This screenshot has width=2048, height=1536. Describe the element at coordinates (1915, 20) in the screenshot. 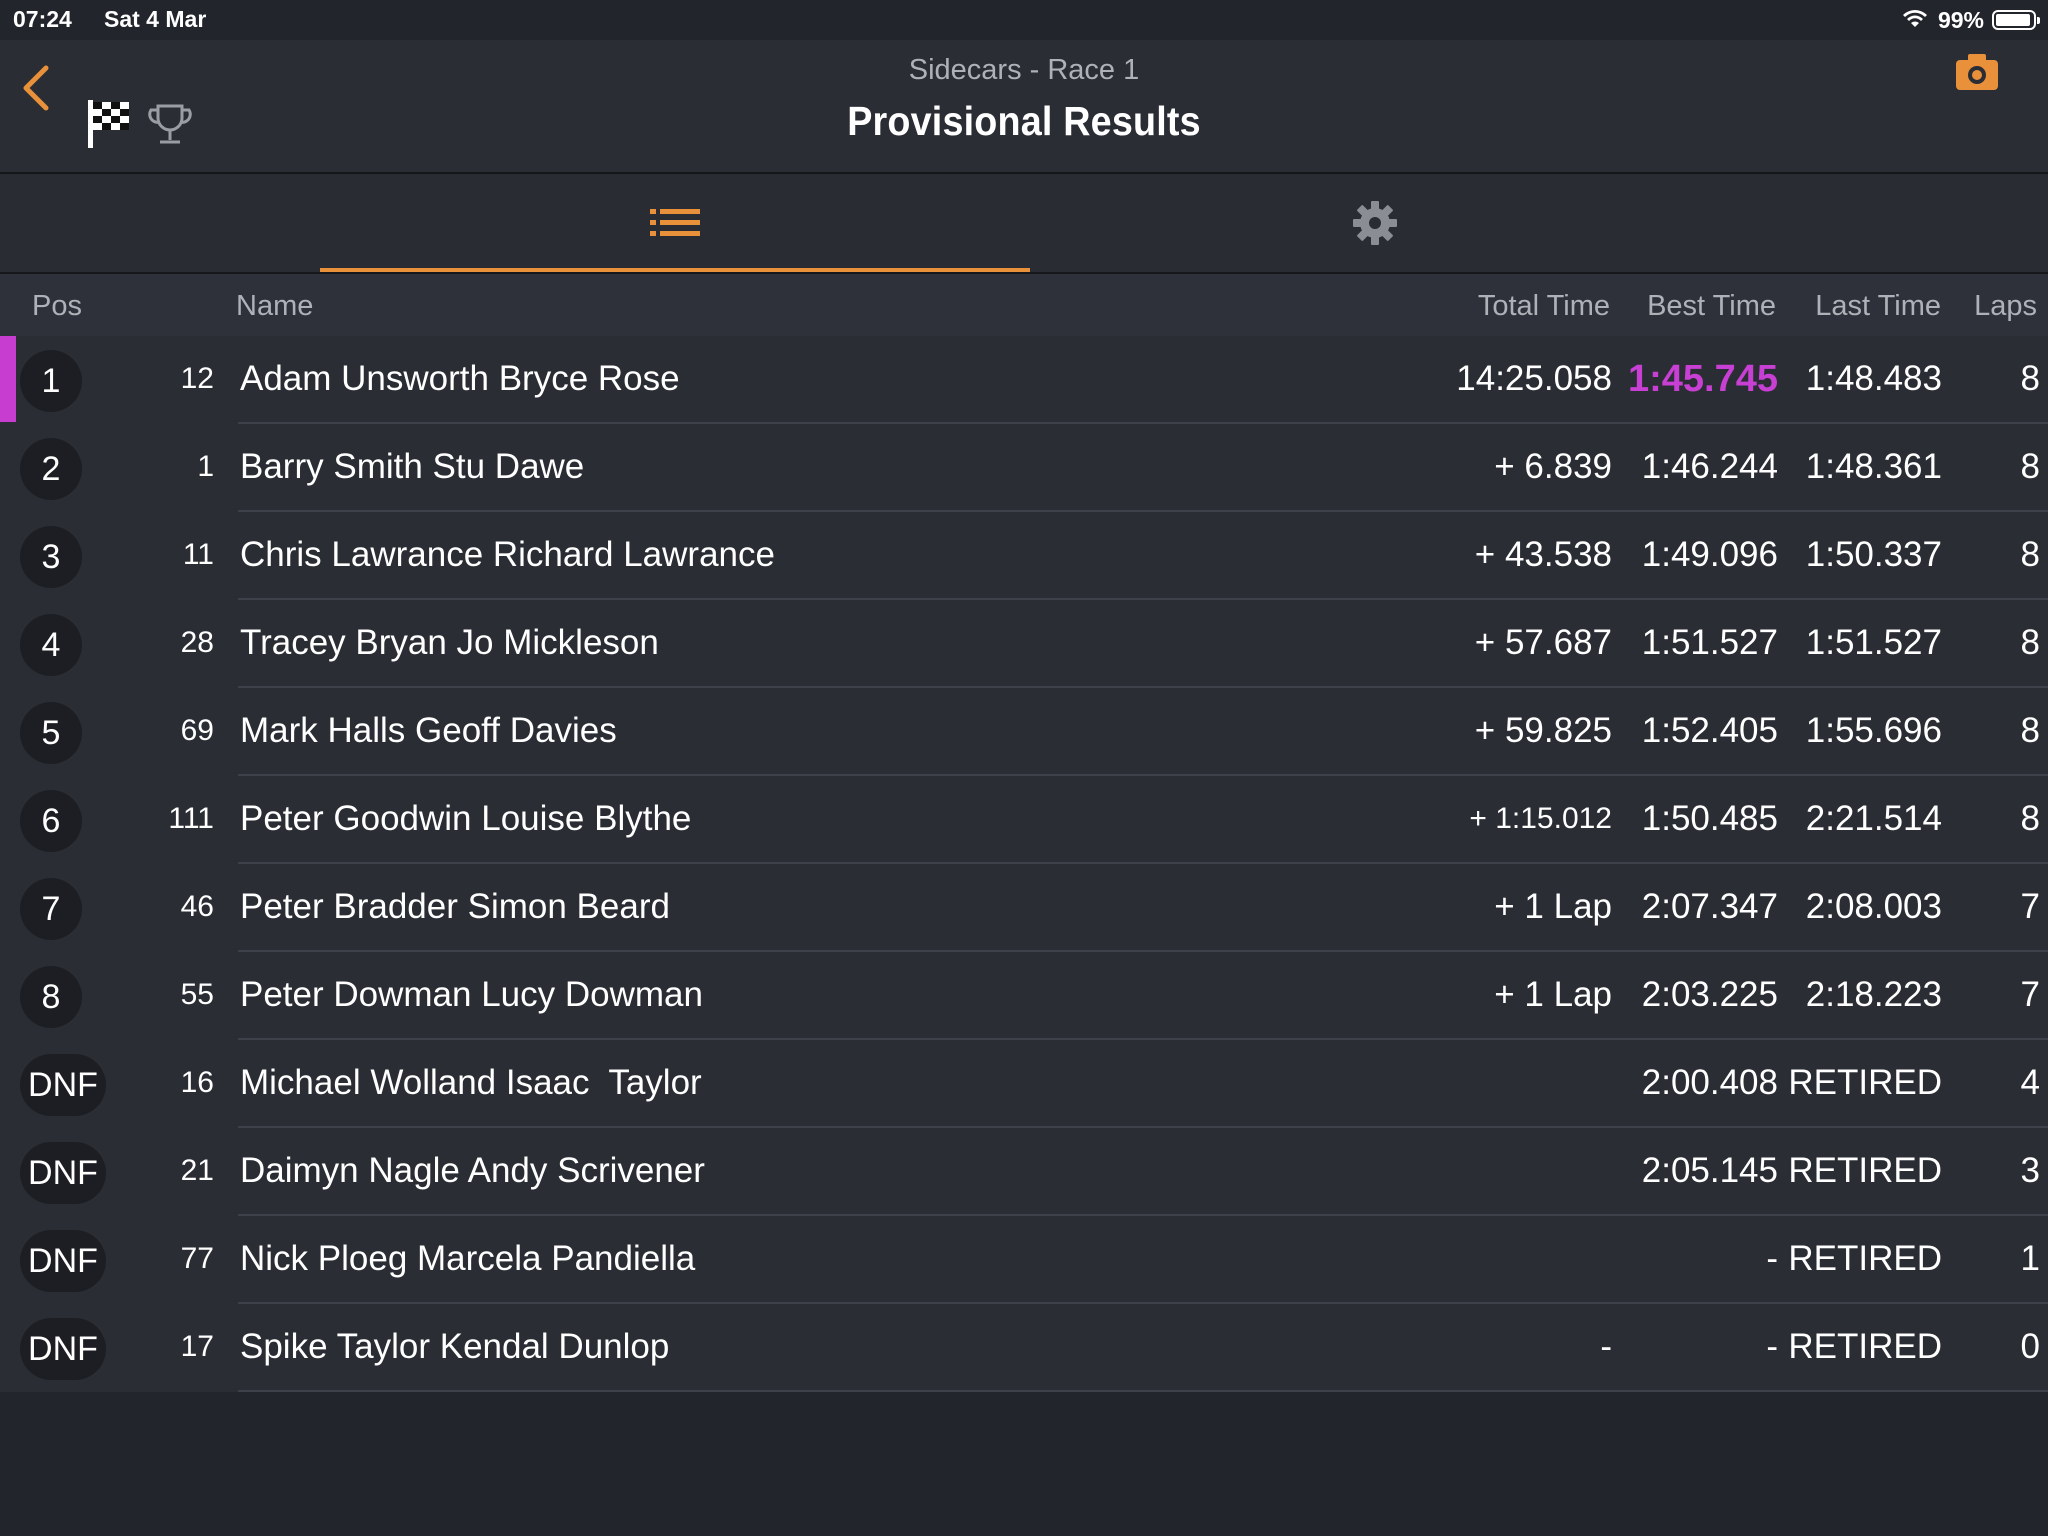

I see `wifi-icon` at that location.